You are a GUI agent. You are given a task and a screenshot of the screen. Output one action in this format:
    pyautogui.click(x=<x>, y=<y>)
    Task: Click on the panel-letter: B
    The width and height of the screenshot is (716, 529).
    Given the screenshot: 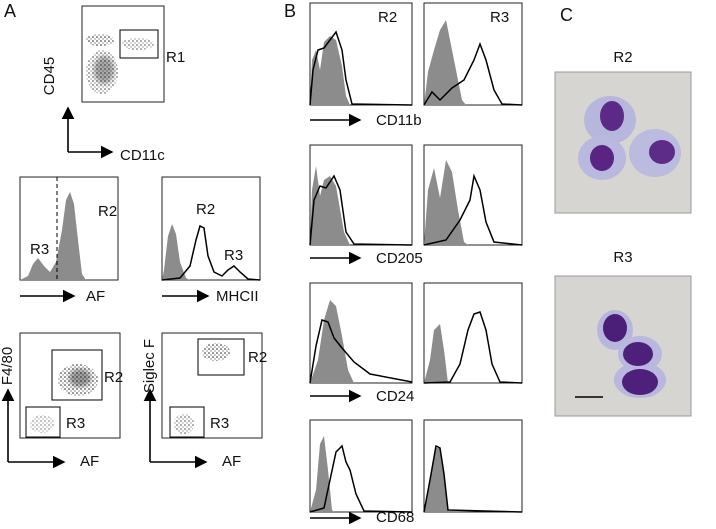 What is the action you would take?
    pyautogui.click(x=290, y=11)
    